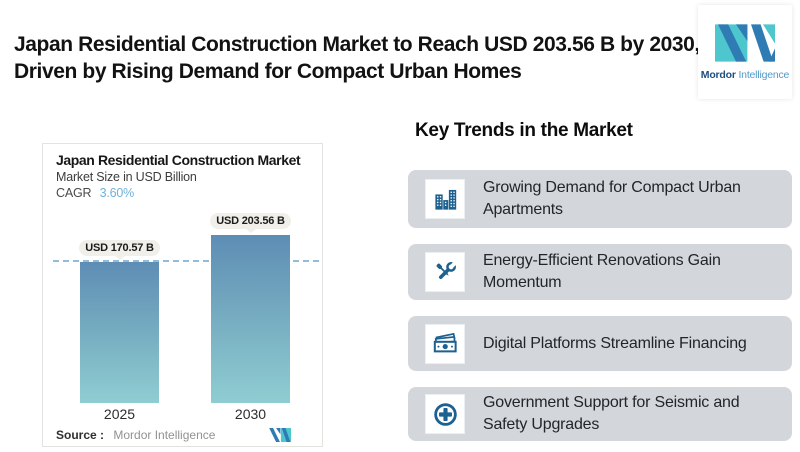  Describe the element at coordinates (74, 193) in the screenshot. I see `cagr-label: CAGR` at that location.